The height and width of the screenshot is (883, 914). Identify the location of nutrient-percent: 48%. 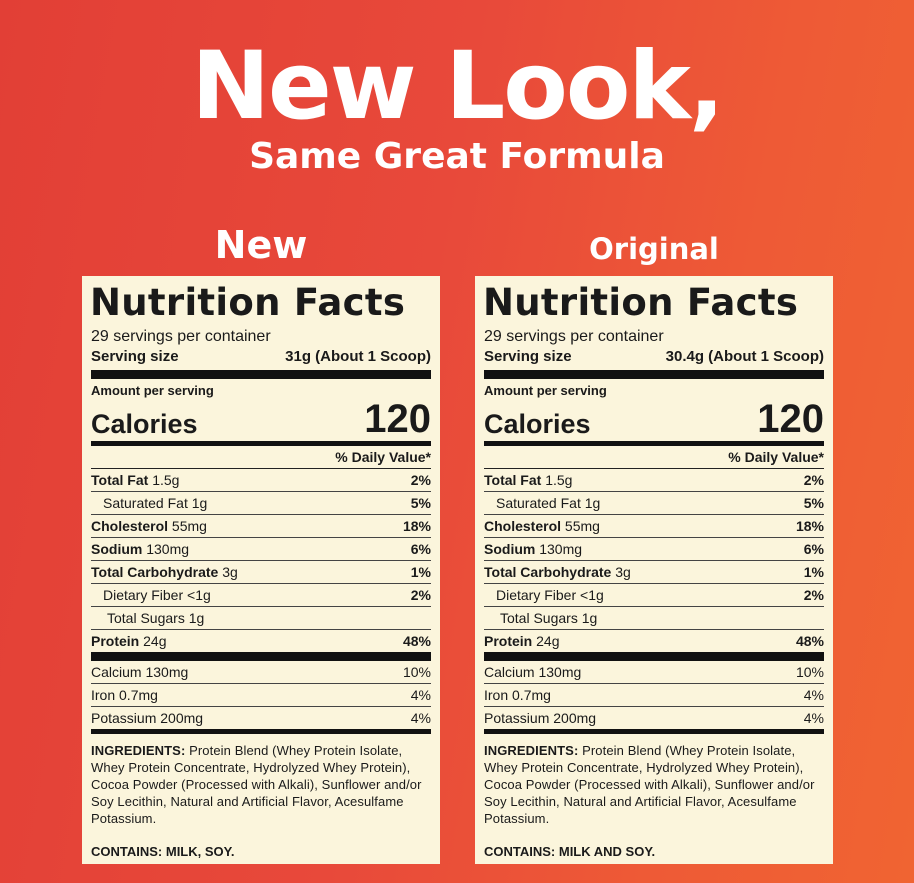
(416, 641).